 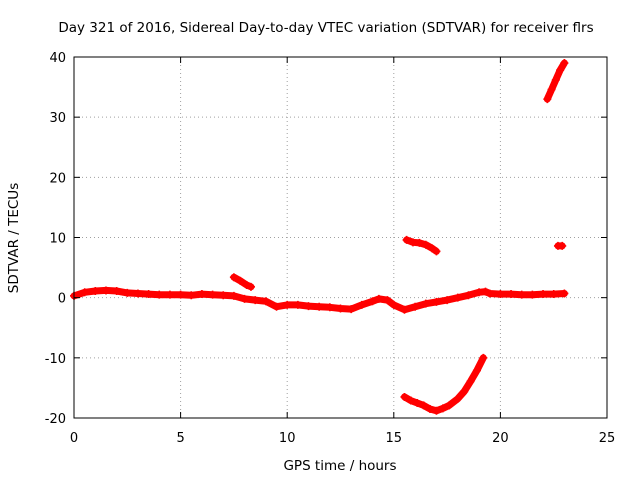 I want to click on y-tick-label: 30, so click(x=57, y=118).